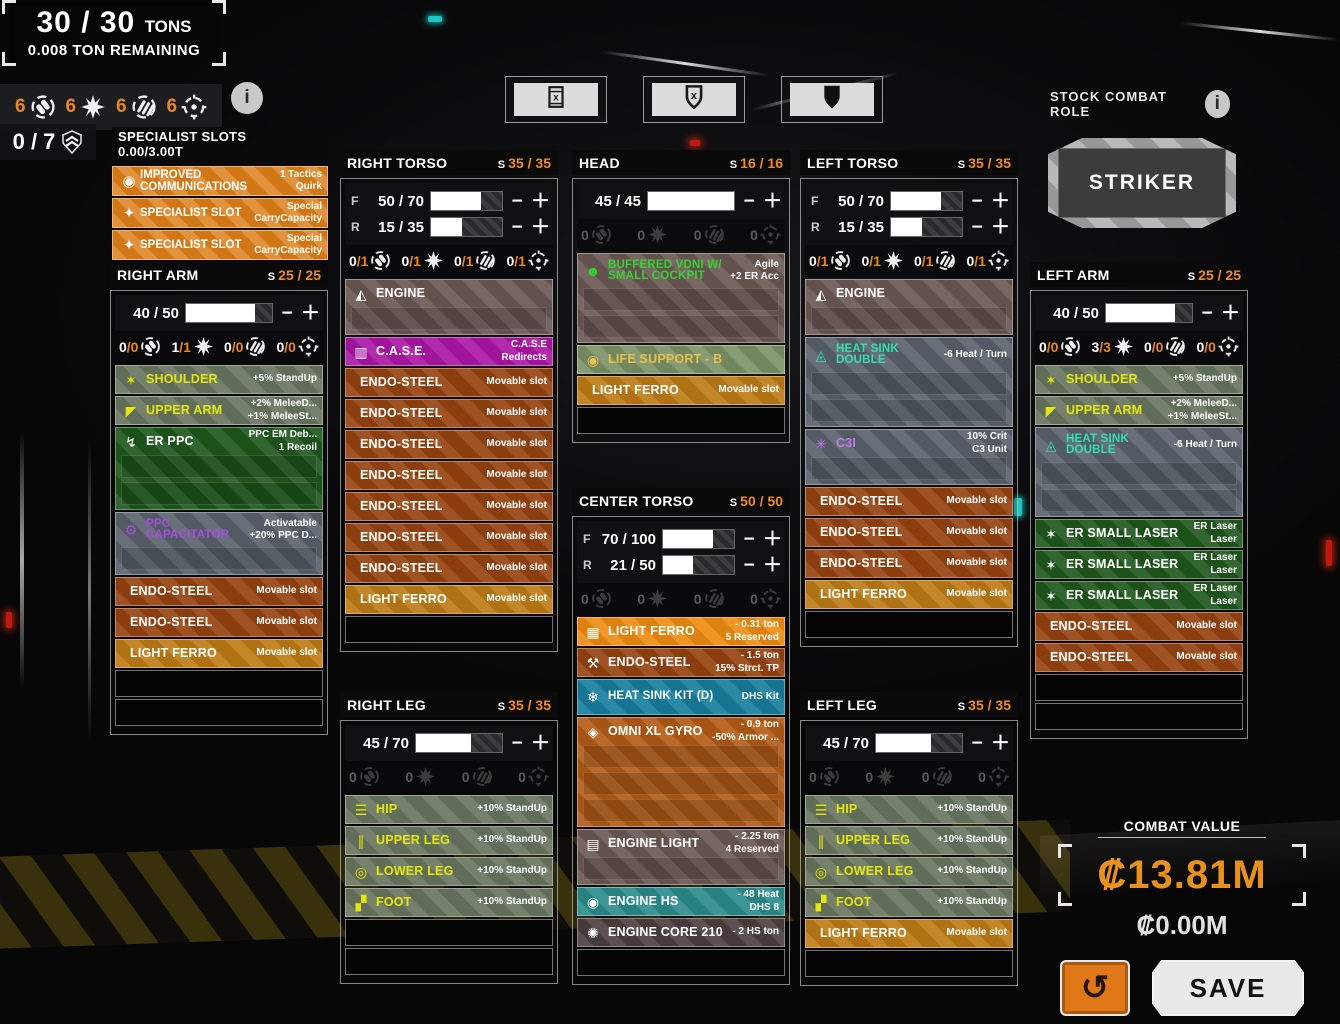  I want to click on max-armor-button, so click(832, 99).